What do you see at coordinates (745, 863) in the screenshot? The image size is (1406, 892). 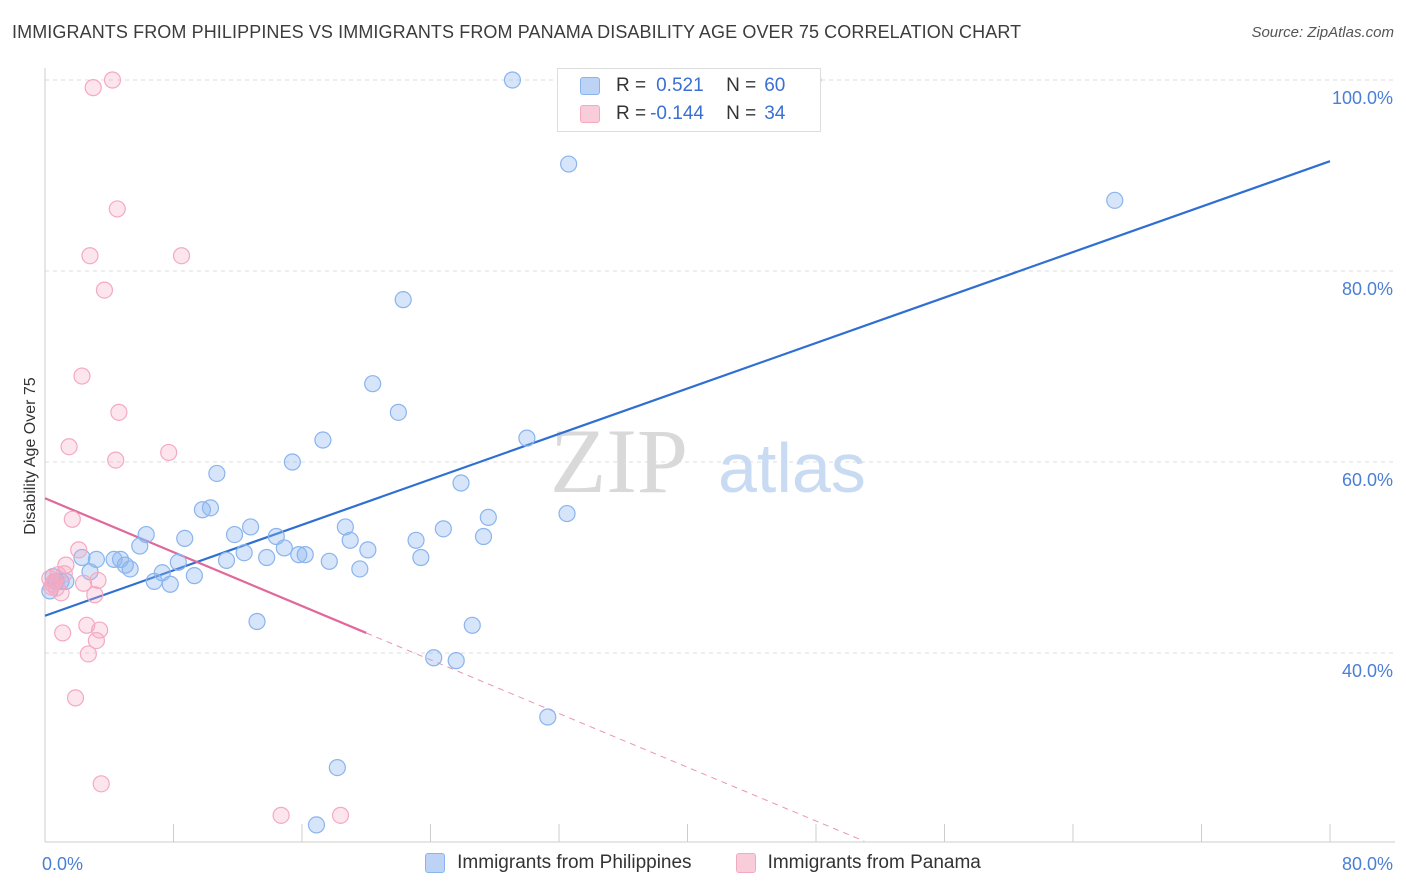 I see `panama-legend-swatch` at bounding box center [745, 863].